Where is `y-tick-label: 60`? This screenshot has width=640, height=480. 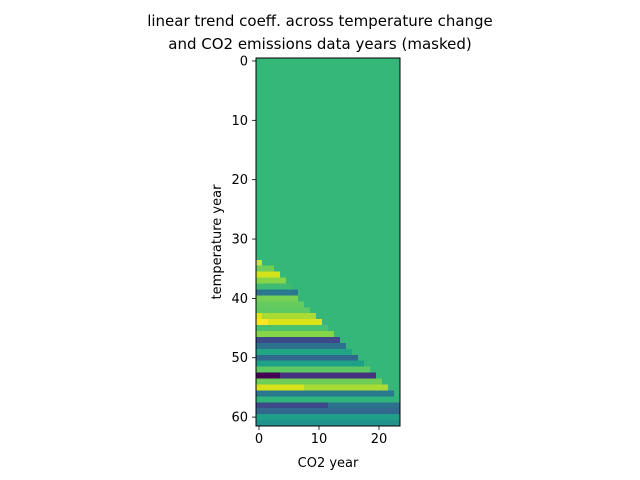 y-tick-label: 60 is located at coordinates (239, 418).